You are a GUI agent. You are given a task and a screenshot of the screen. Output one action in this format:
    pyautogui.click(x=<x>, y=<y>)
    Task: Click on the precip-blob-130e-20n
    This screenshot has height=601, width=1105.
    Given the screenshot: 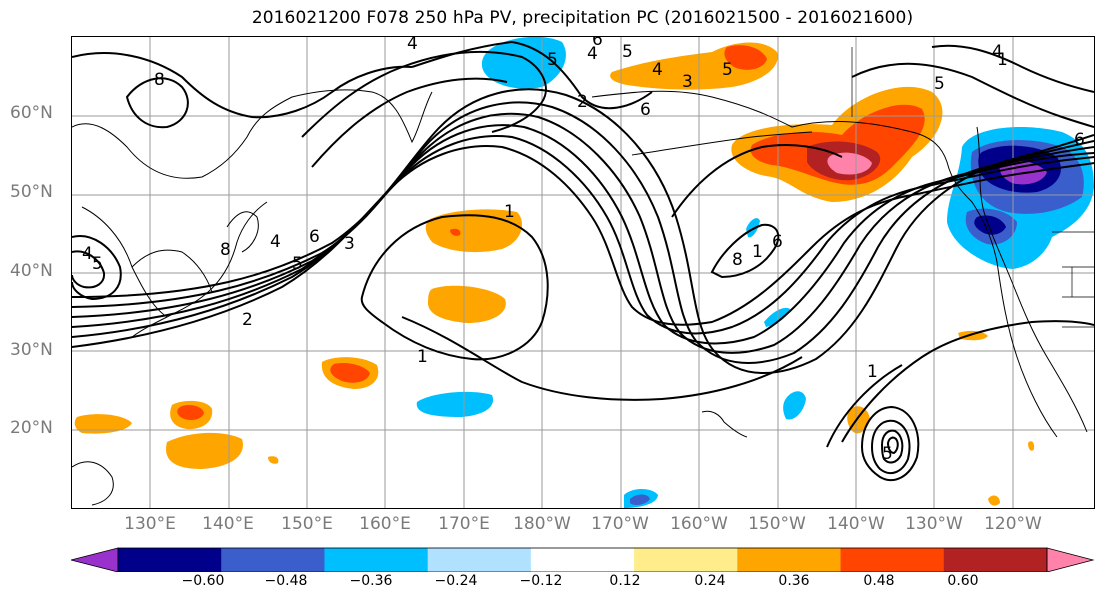 What is the action you would take?
    pyautogui.click(x=103, y=424)
    